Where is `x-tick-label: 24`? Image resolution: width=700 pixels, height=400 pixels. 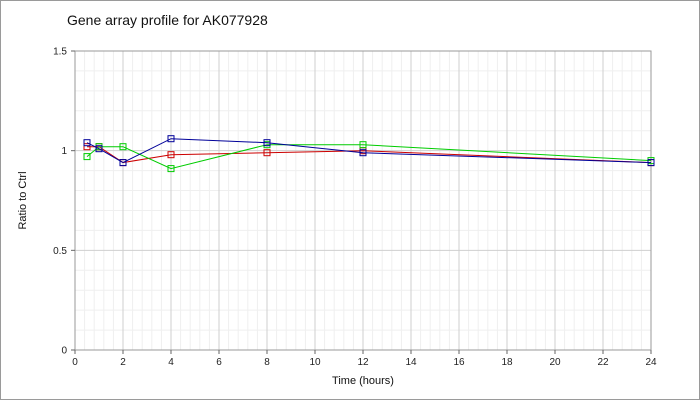
x-tick-label: 24 is located at coordinates (651, 362).